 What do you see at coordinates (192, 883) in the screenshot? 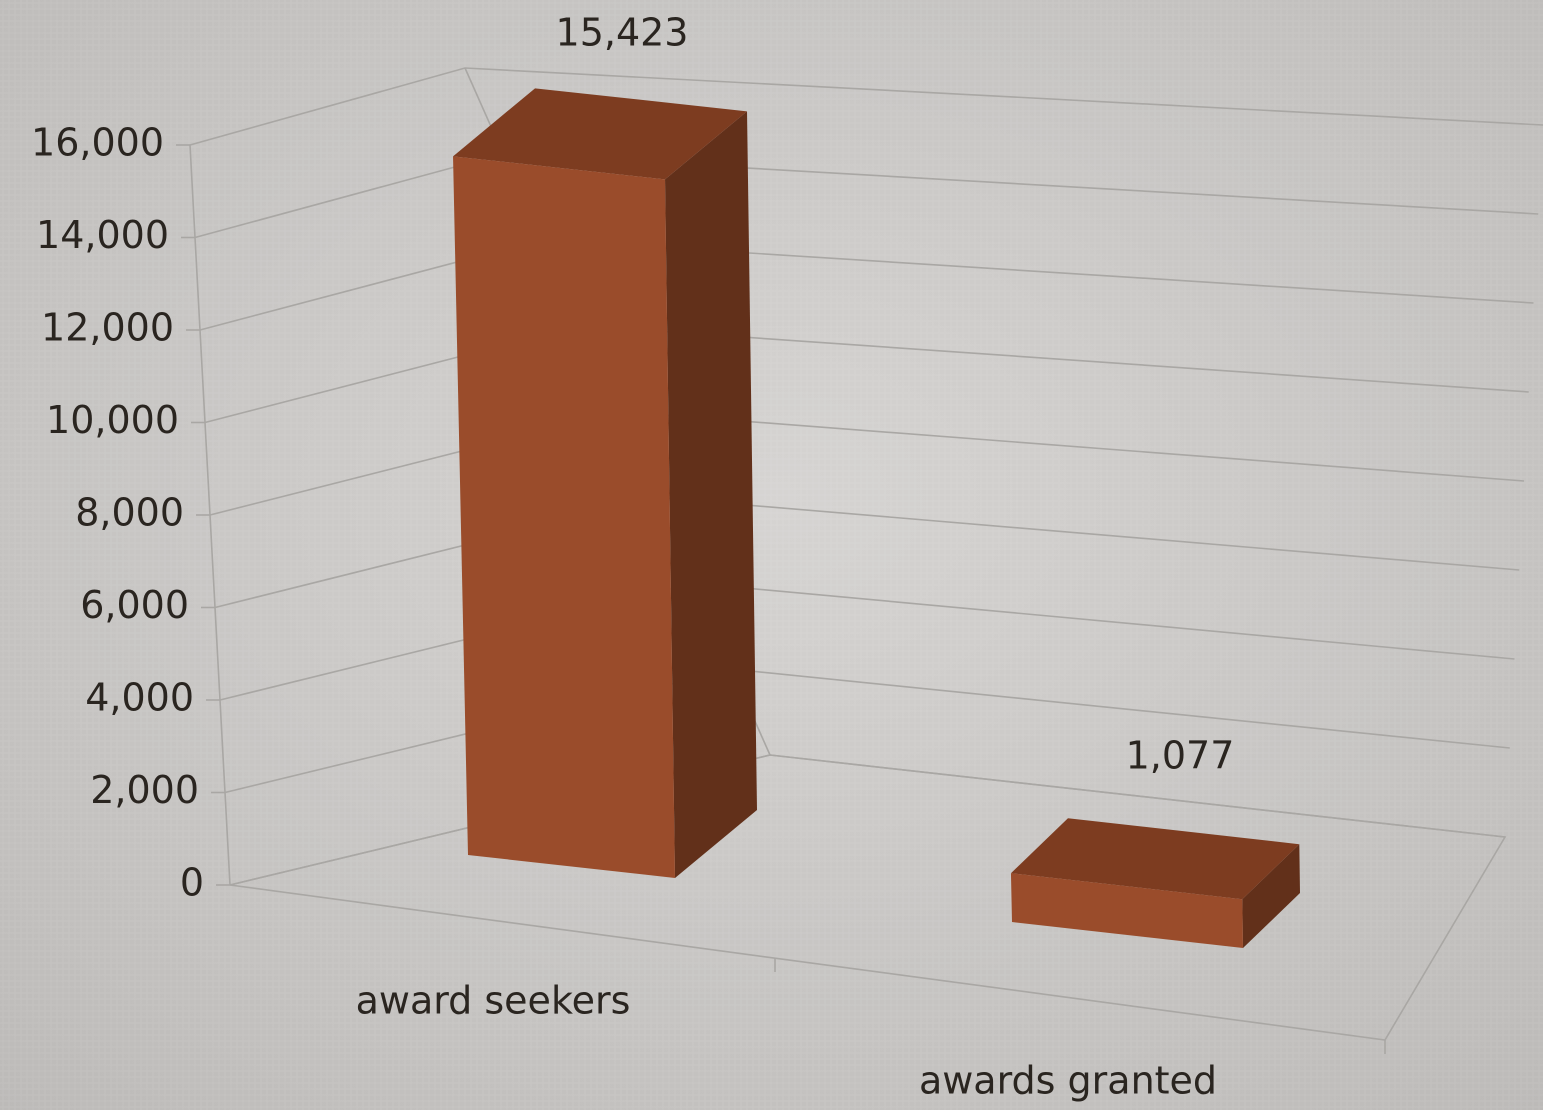
I see `y-tick-label: 0` at bounding box center [192, 883].